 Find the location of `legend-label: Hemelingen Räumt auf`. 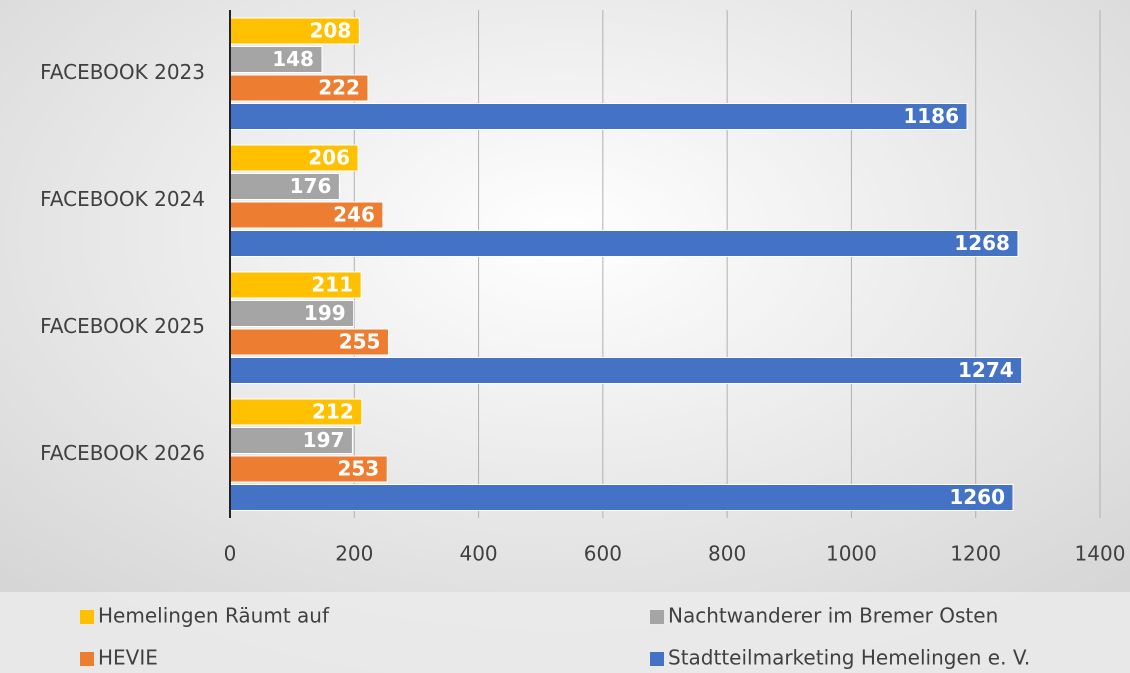

legend-label: Hemelingen Räumt auf is located at coordinates (214, 616).